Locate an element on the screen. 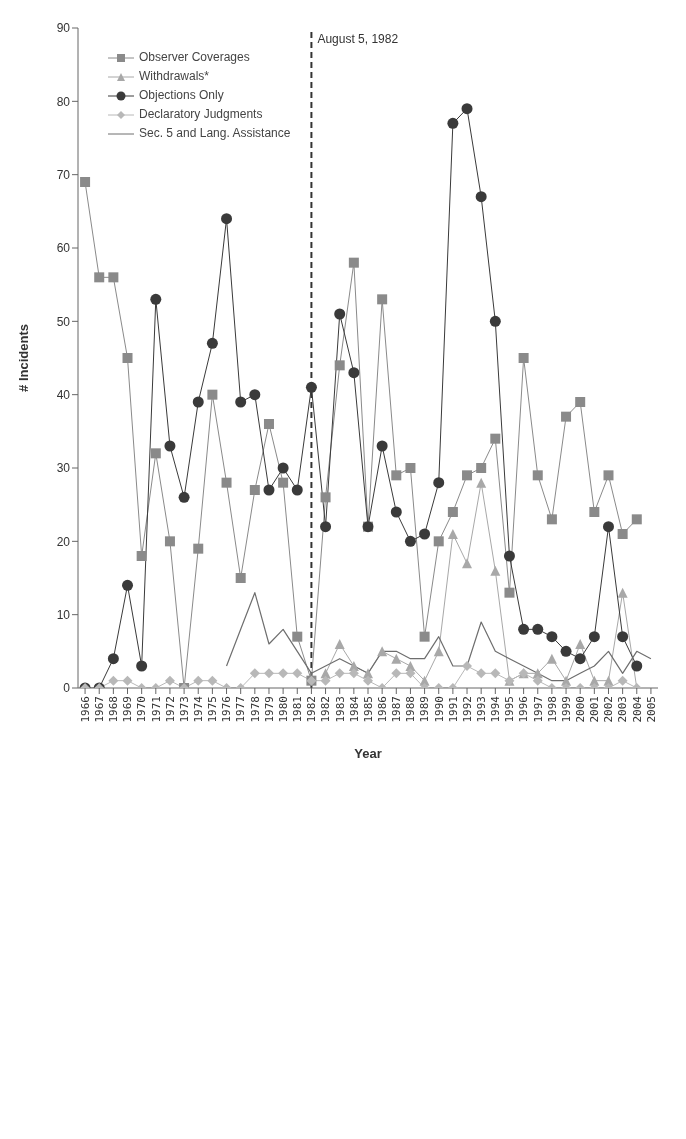 The height and width of the screenshot is (1139, 686). y-tick-label: 40 is located at coordinates (63, 394).